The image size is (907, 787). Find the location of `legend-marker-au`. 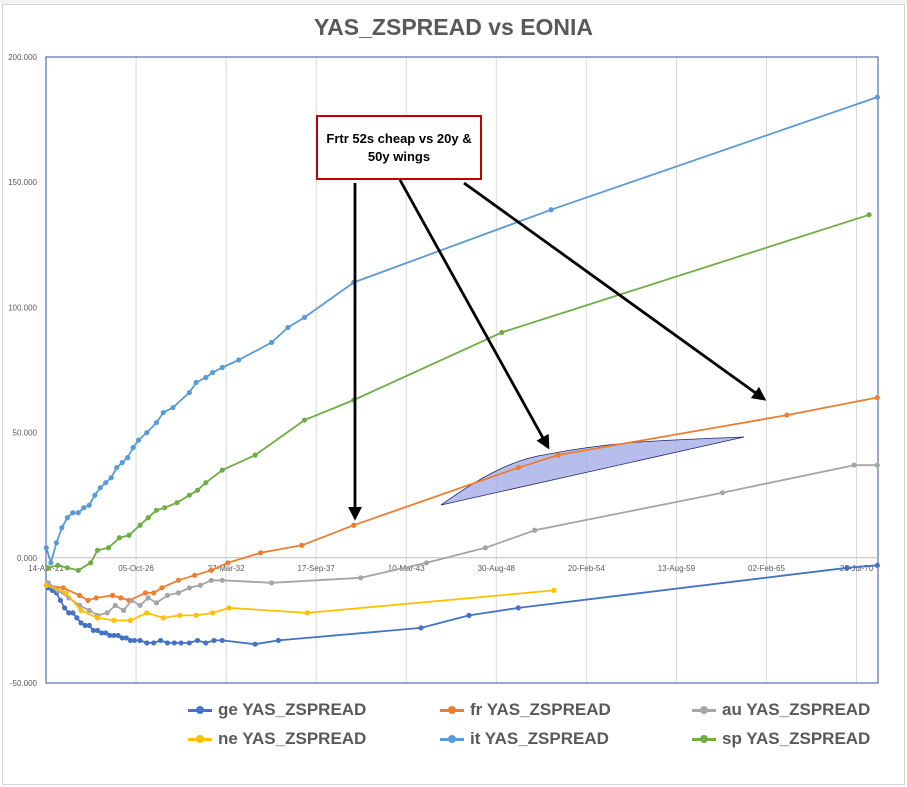

legend-marker-au is located at coordinates (704, 710).